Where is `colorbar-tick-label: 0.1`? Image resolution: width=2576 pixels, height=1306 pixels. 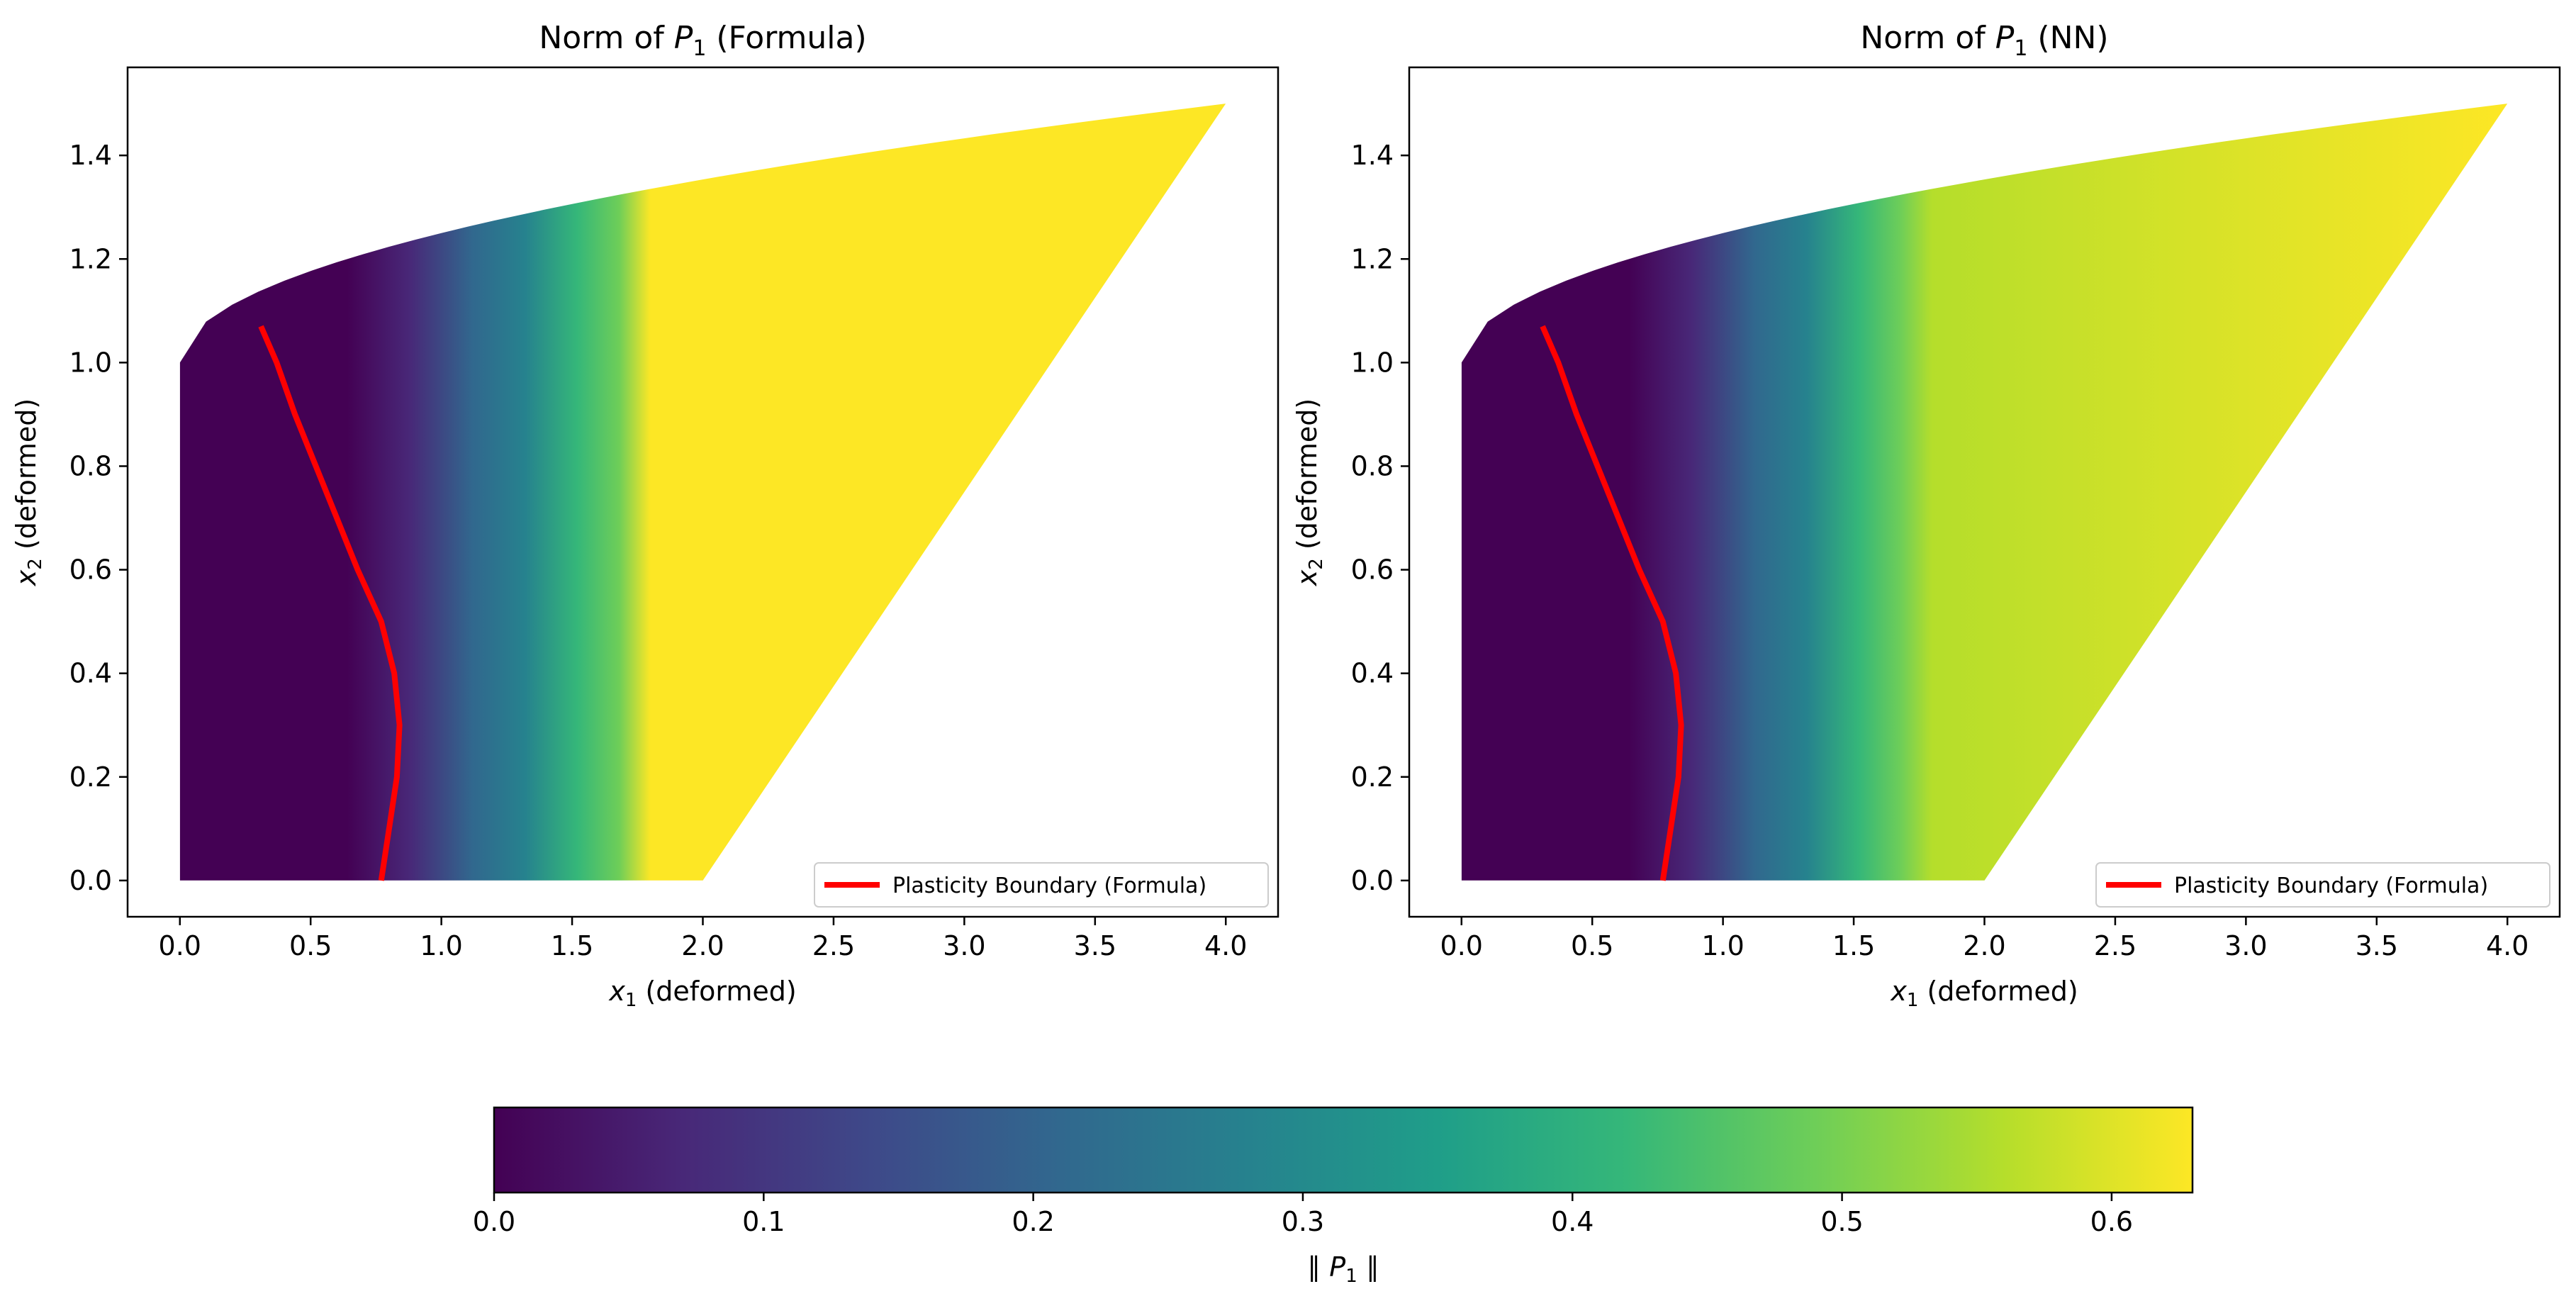 colorbar-tick-label: 0.1 is located at coordinates (763, 1221).